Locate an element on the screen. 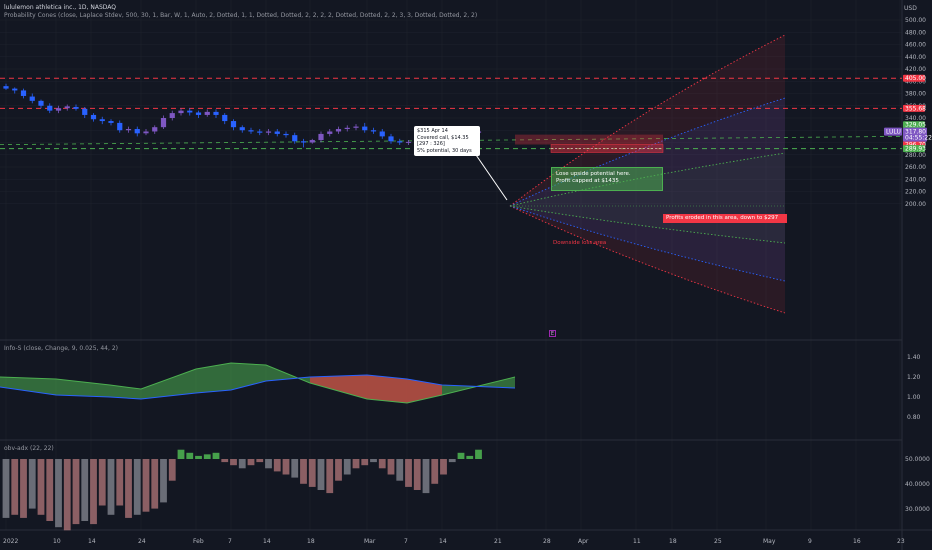 The image size is (932, 550). price-tick-label: 440.00 is located at coordinates (915, 57).